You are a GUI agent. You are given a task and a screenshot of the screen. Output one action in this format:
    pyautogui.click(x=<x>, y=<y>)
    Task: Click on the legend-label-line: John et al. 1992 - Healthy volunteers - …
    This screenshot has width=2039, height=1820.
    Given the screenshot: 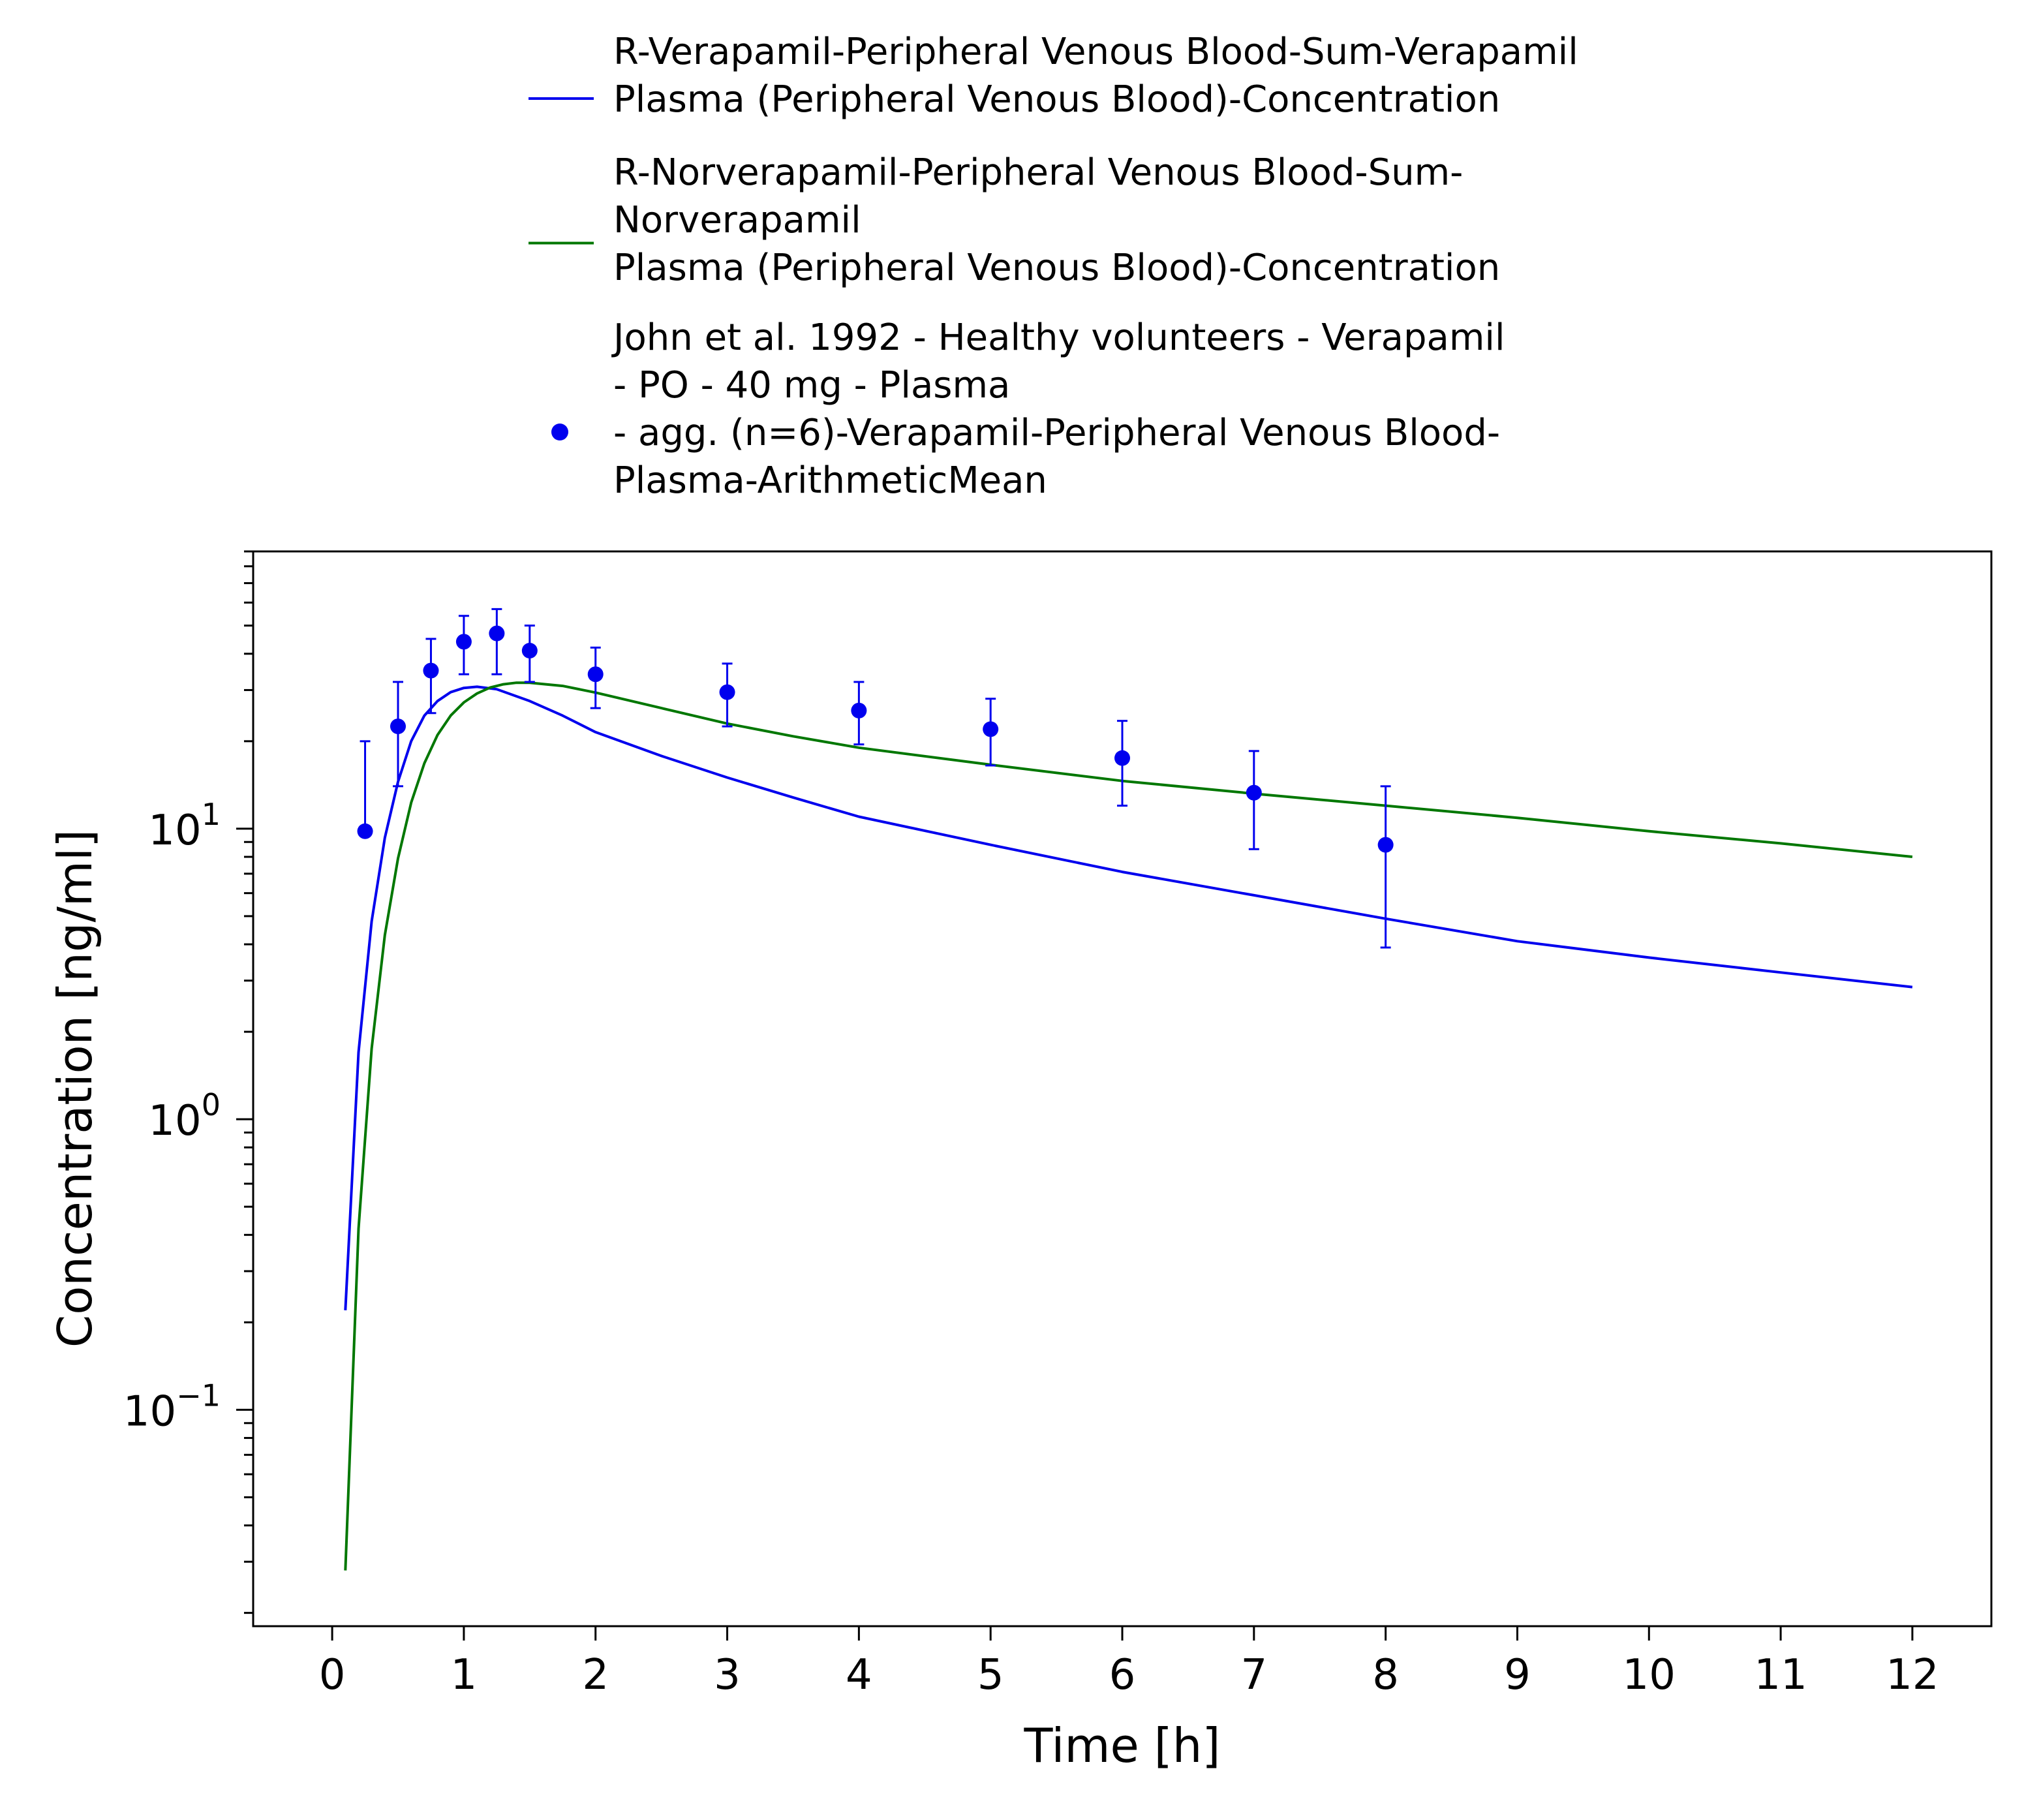 What is the action you would take?
    pyautogui.click(x=1058, y=338)
    